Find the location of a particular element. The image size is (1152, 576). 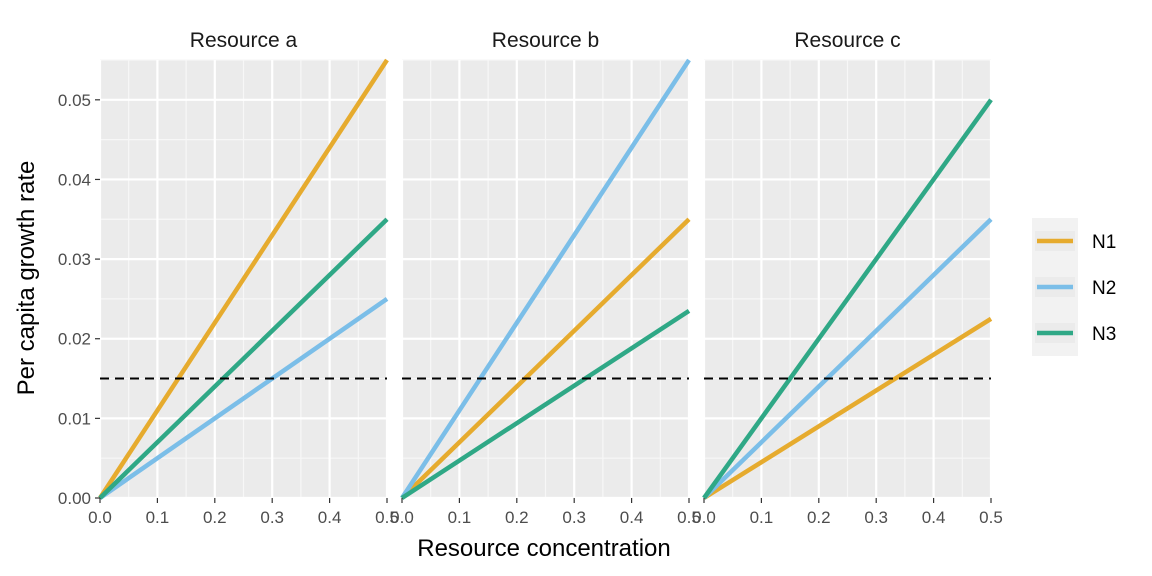

y-axis-title: Per capita growth rate is located at coordinates (26, 278).